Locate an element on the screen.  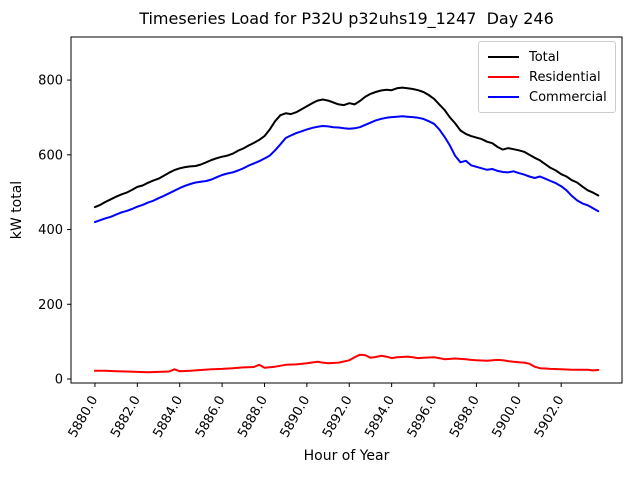
x-tick-label: 5882.0 is located at coordinates (126, 417).